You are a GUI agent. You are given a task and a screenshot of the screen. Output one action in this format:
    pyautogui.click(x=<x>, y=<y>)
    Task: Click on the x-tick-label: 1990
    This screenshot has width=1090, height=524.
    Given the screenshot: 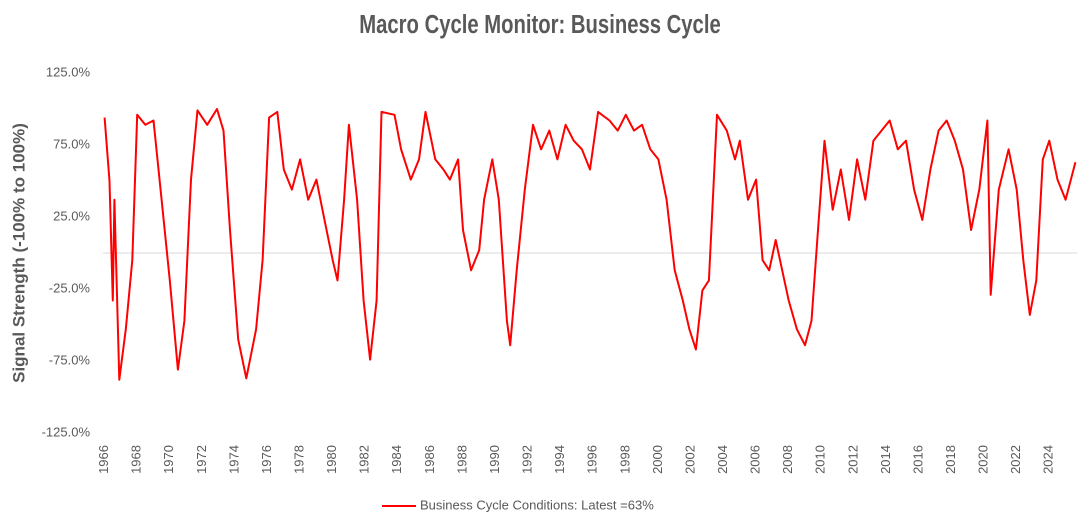 What is the action you would take?
    pyautogui.click(x=494, y=459)
    